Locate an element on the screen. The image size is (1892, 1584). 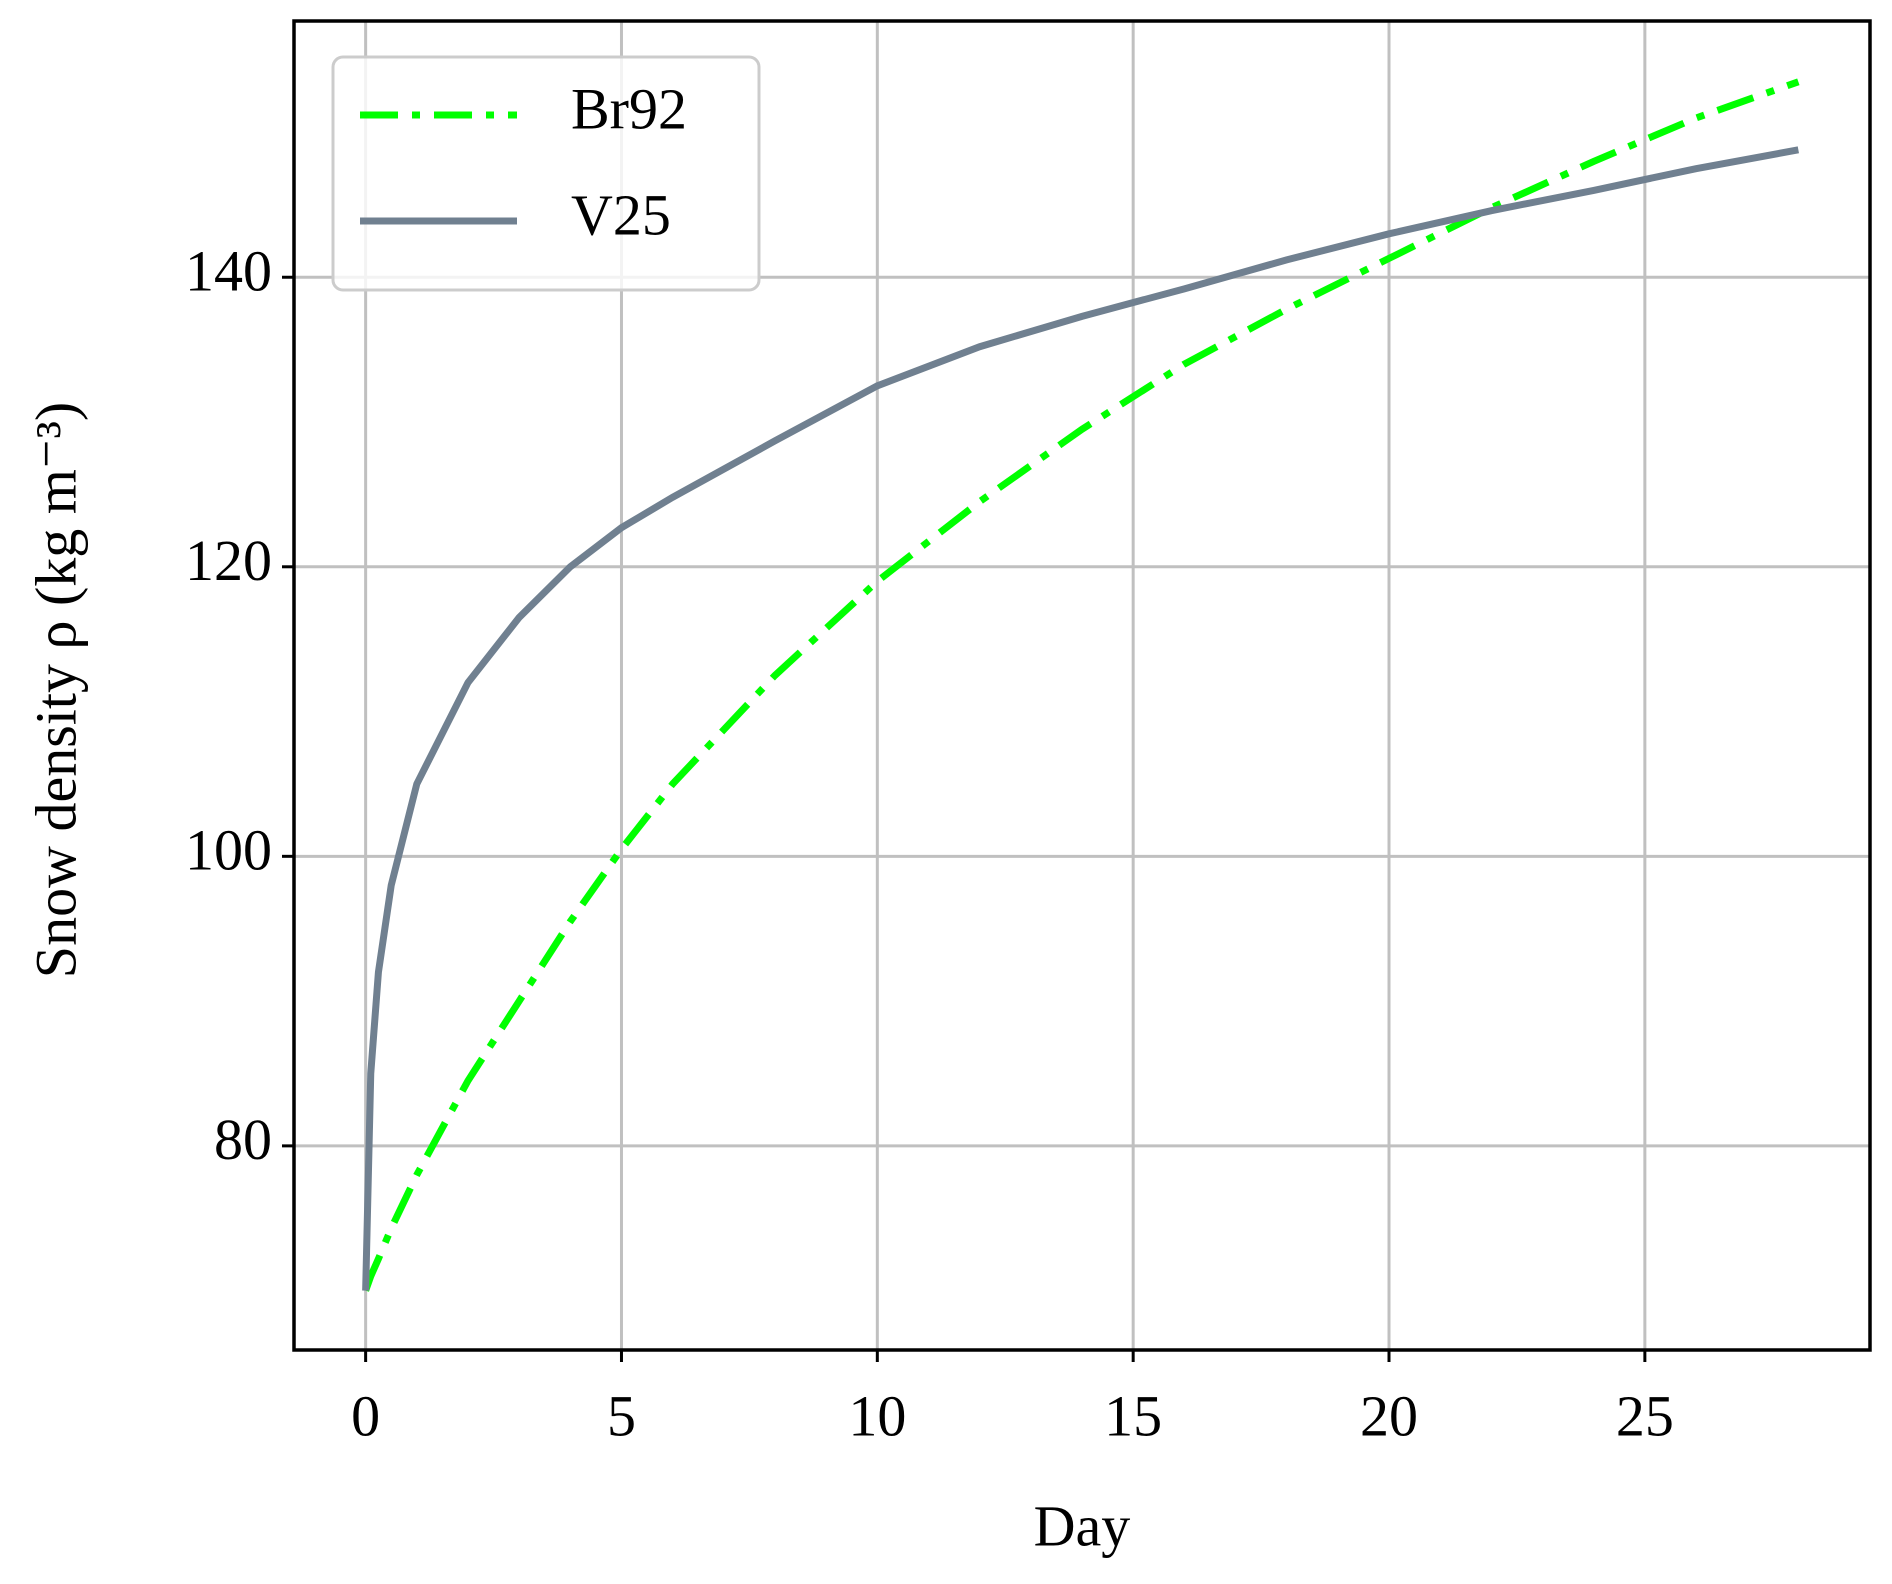
y-tick-label: 140 is located at coordinates (228, 271).